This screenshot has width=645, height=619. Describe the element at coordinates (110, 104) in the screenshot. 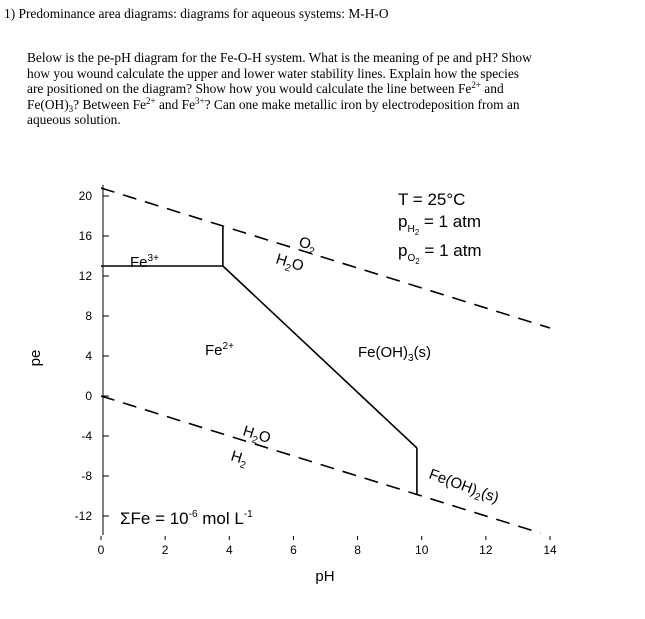

I see `text: ? Between Fe` at that location.